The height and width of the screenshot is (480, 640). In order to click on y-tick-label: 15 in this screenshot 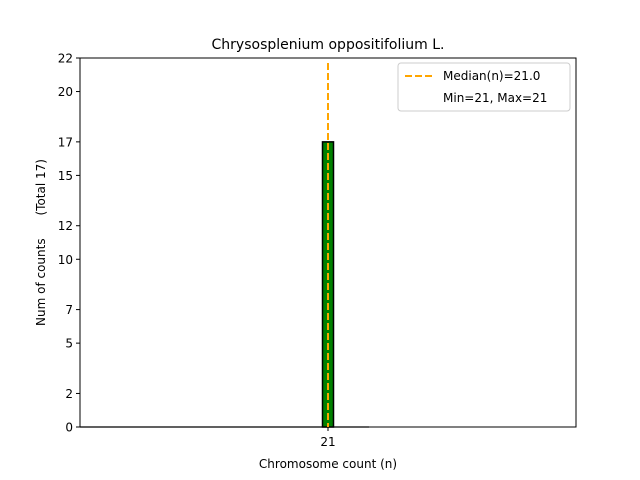, I will do `click(65, 176)`.